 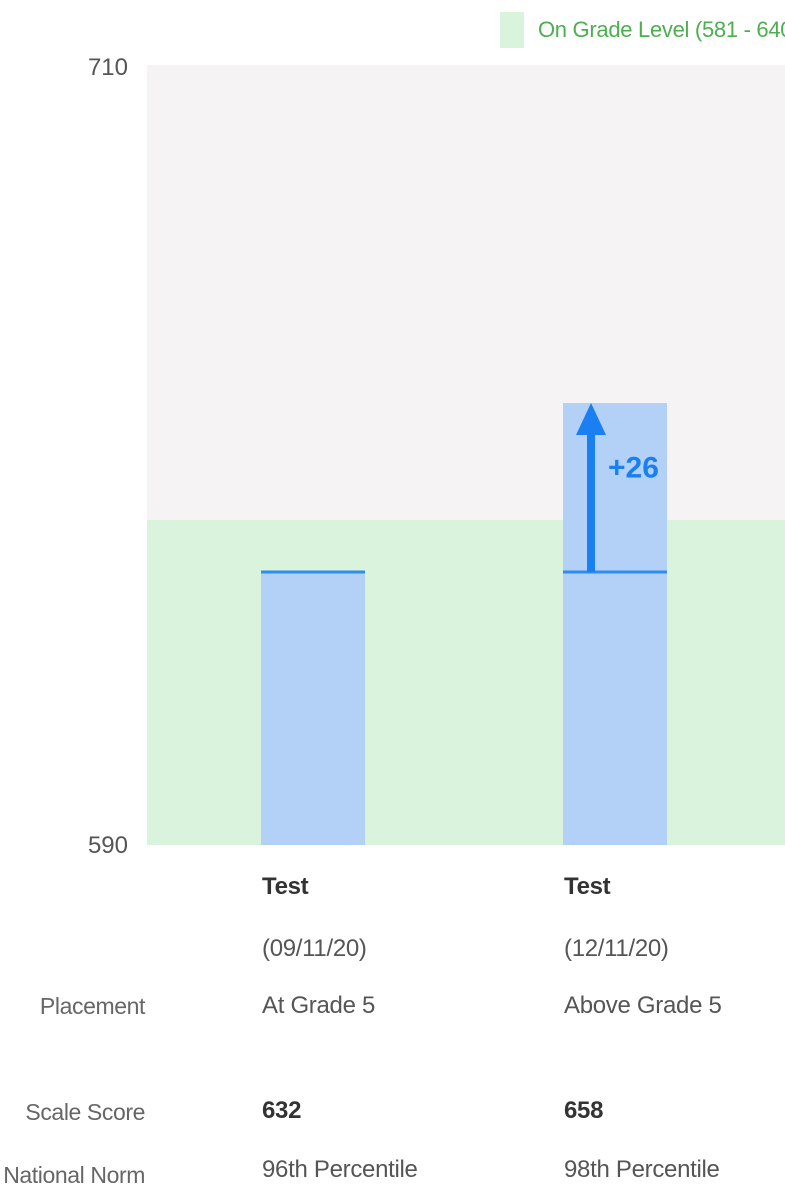 I want to click on legend-label: On Grade Level (581 - 640), so click(x=661, y=29).